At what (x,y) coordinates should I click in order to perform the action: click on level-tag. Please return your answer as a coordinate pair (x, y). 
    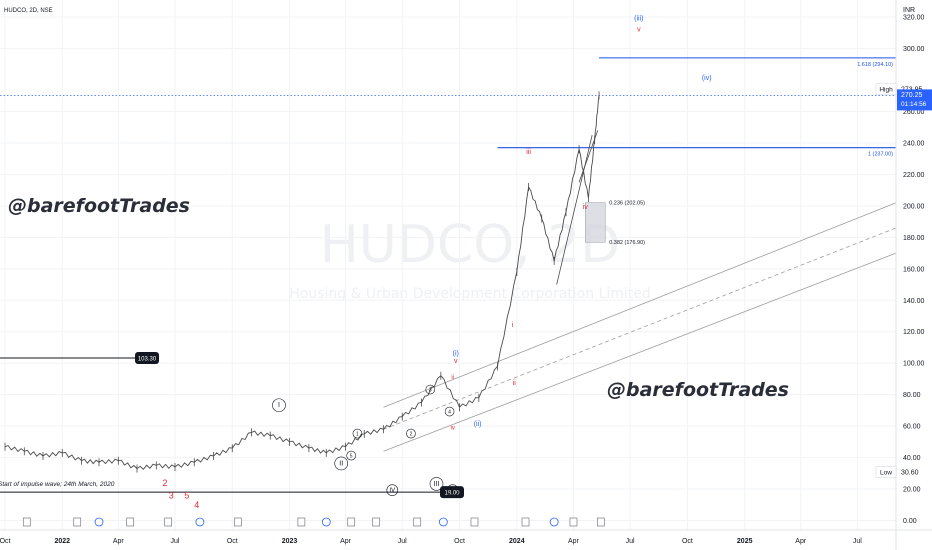
    Looking at the image, I should click on (147, 358).